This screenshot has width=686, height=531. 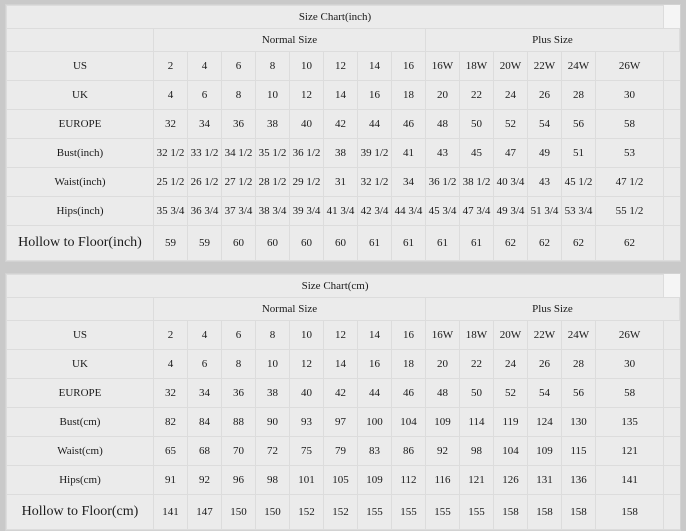 What do you see at coordinates (510, 182) in the screenshot?
I see `table-cell: 40 3/4` at bounding box center [510, 182].